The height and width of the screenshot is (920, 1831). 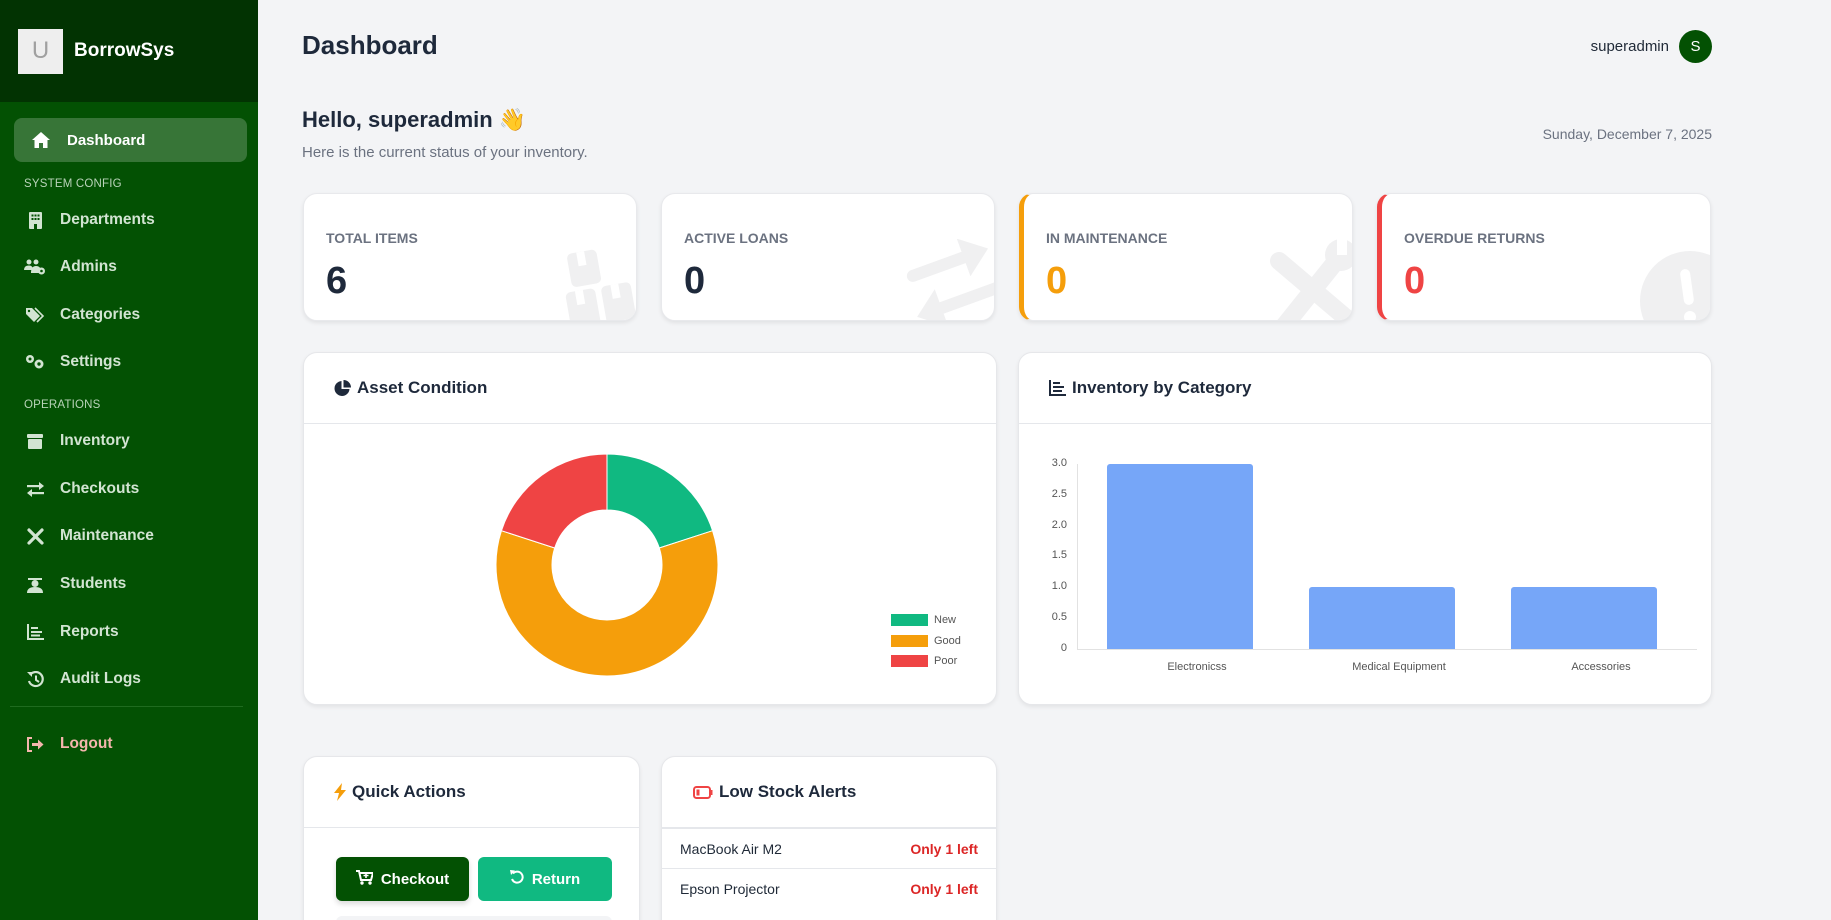 I want to click on gears-icon, so click(x=35, y=362).